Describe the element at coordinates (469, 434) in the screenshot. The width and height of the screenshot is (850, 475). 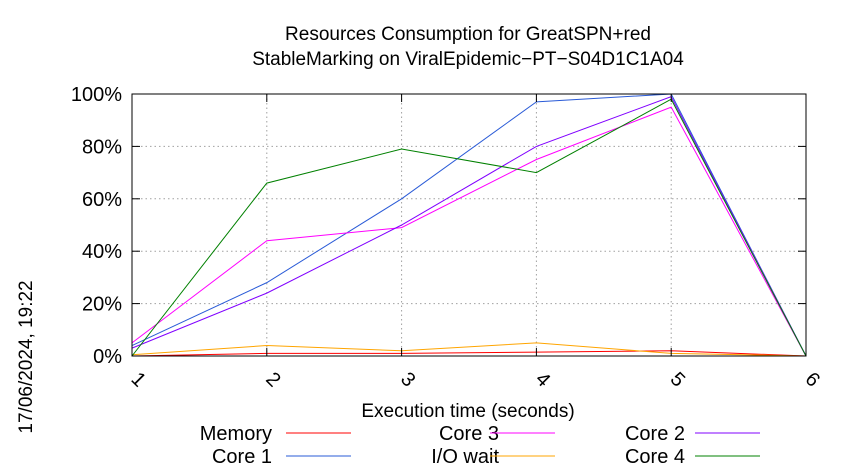
I see `legend-label-core-3: Core 3` at that location.